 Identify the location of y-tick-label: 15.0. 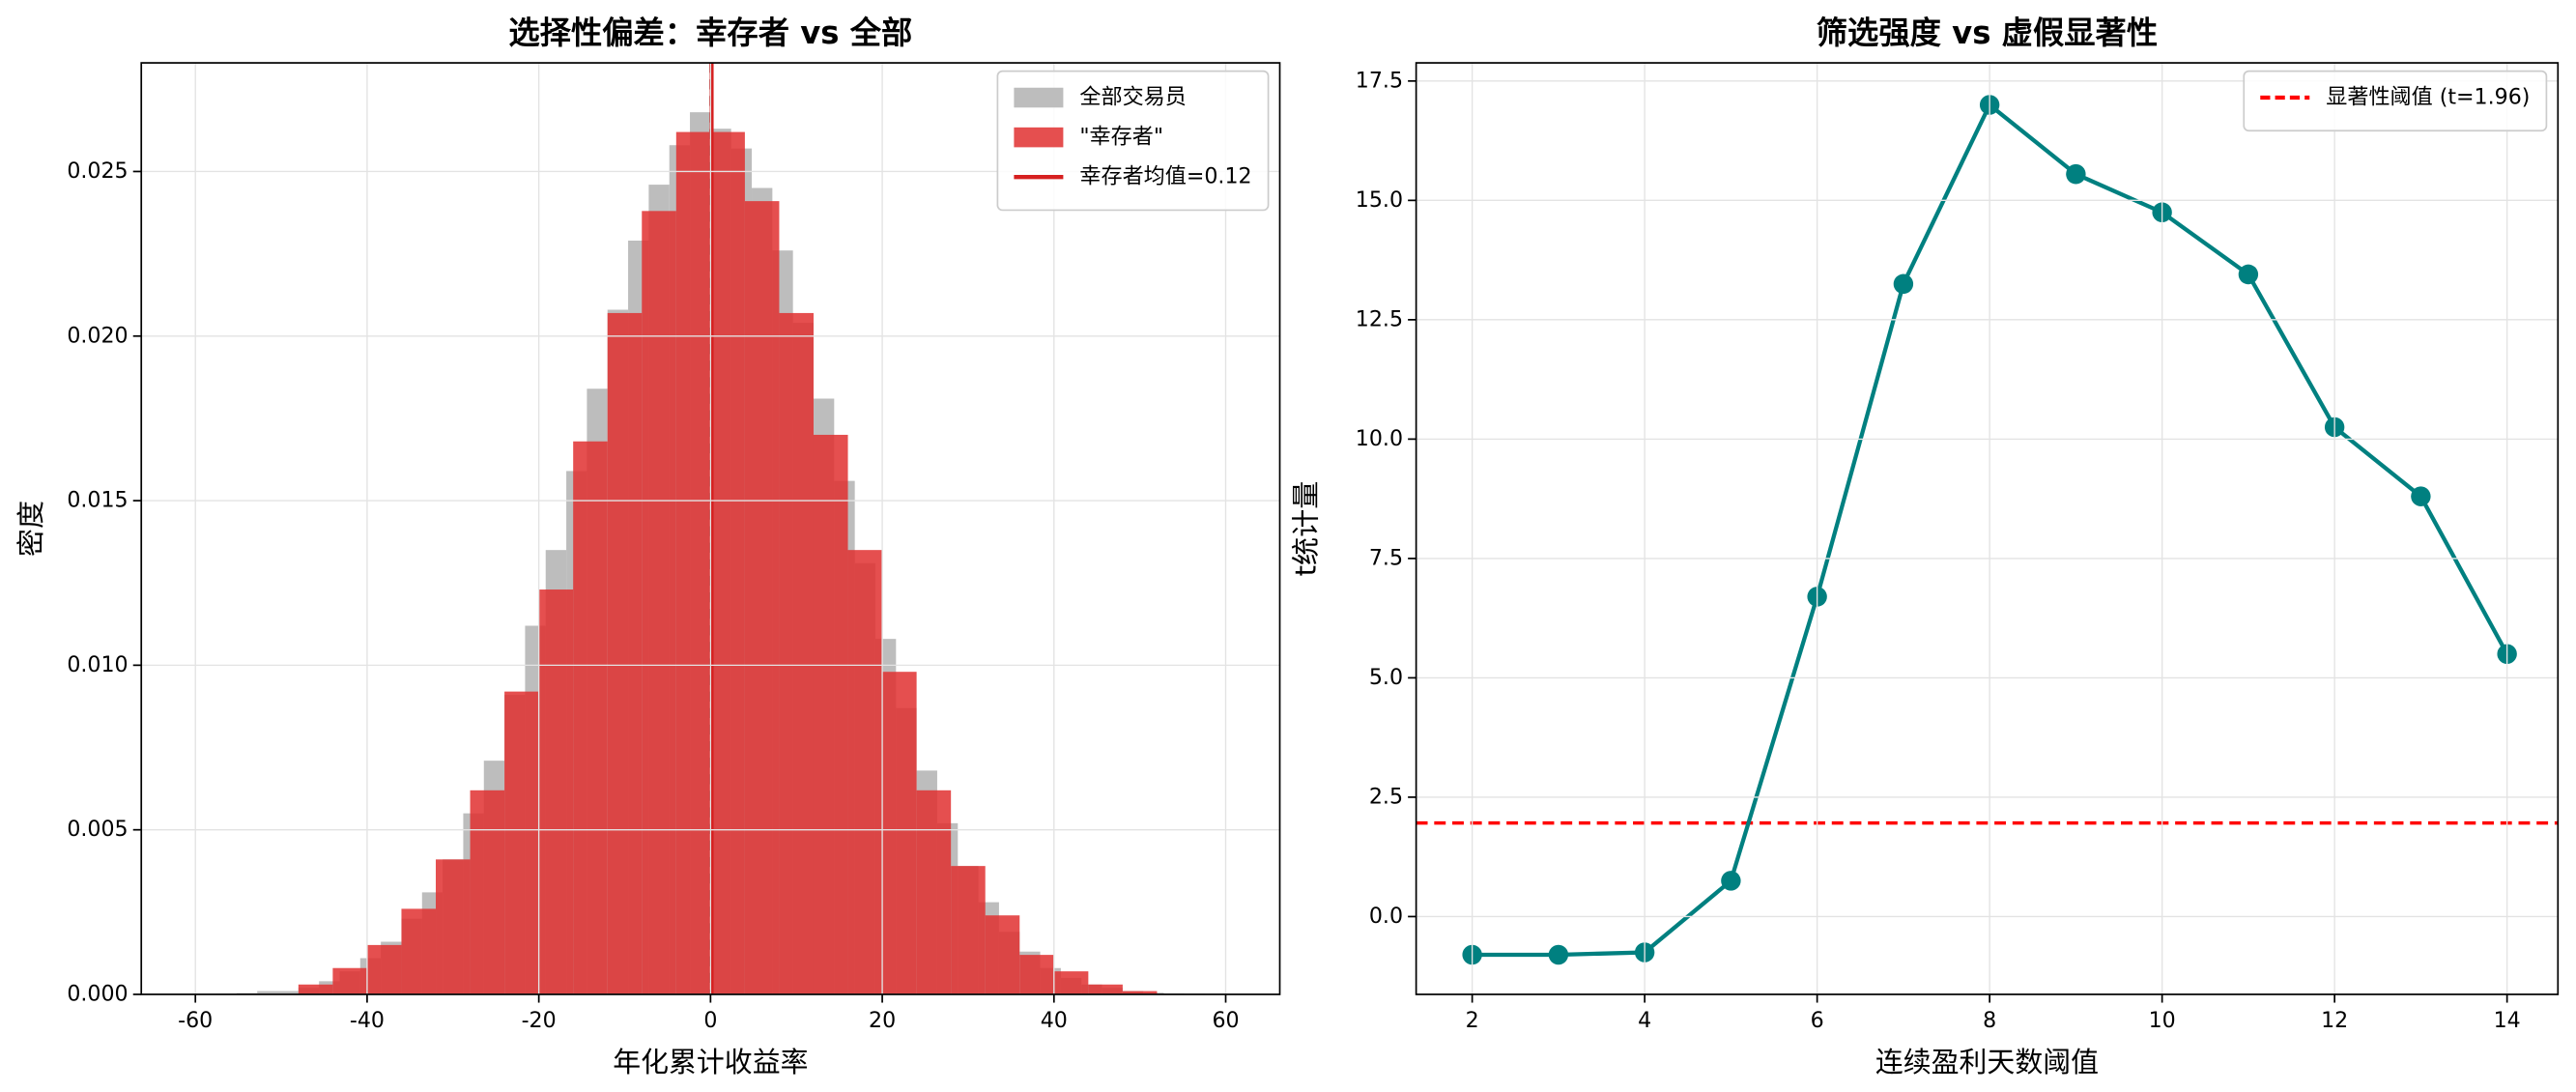
(1379, 200).